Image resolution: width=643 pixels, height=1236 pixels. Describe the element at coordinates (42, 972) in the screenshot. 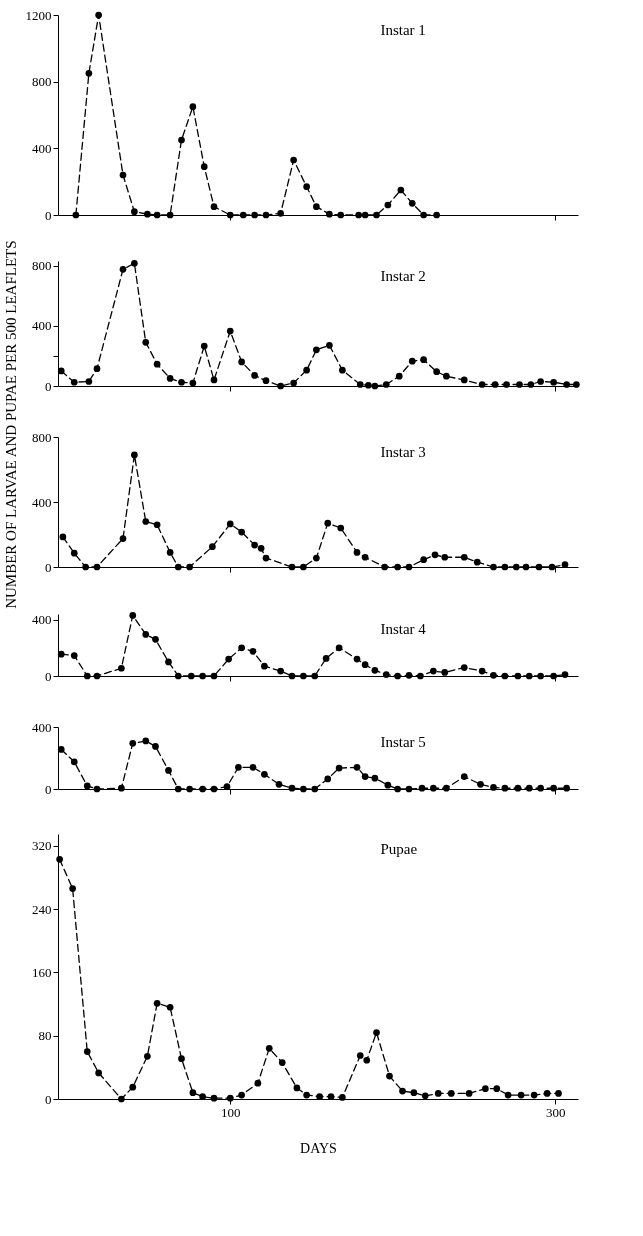

I see `y-tick-label: 160` at that location.